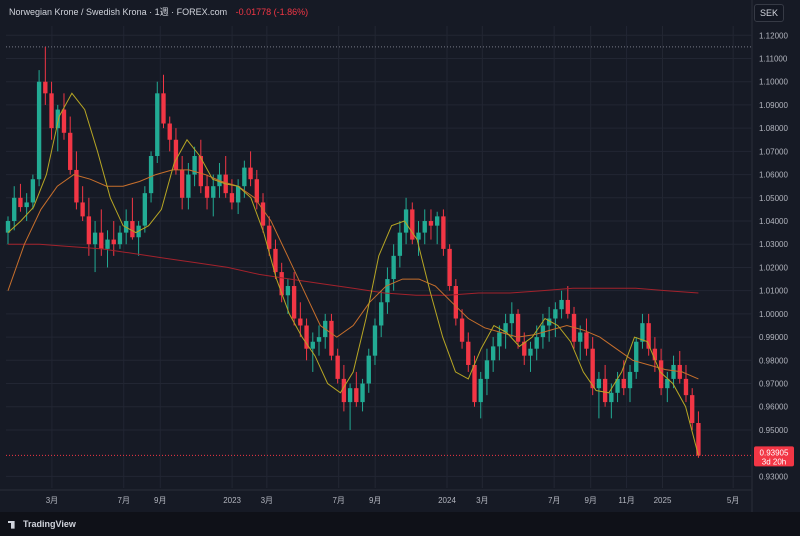 The height and width of the screenshot is (536, 800). I want to click on y-tick-label: 1.09000, so click(773, 105).